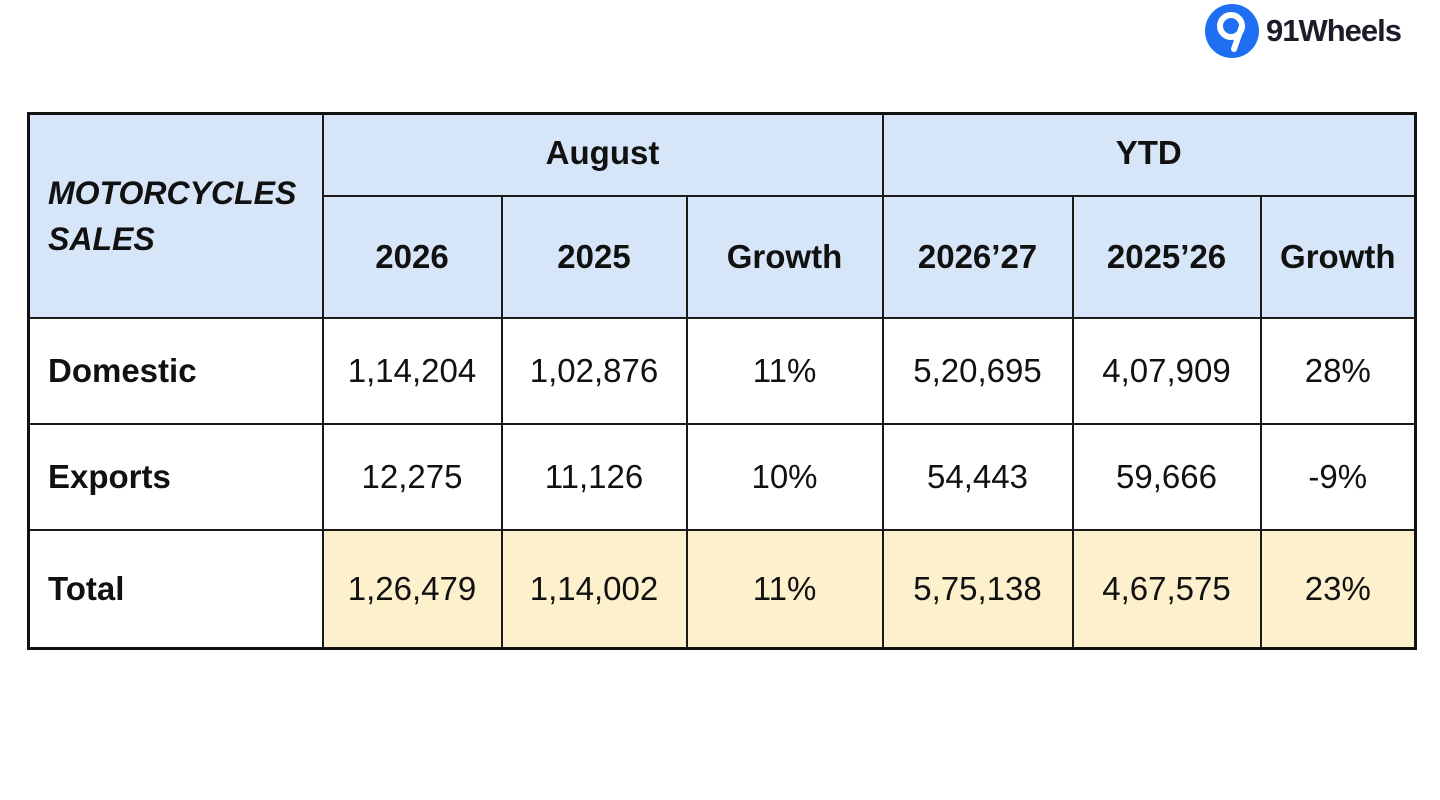  I want to click on column-header: 2026’27, so click(977, 257).